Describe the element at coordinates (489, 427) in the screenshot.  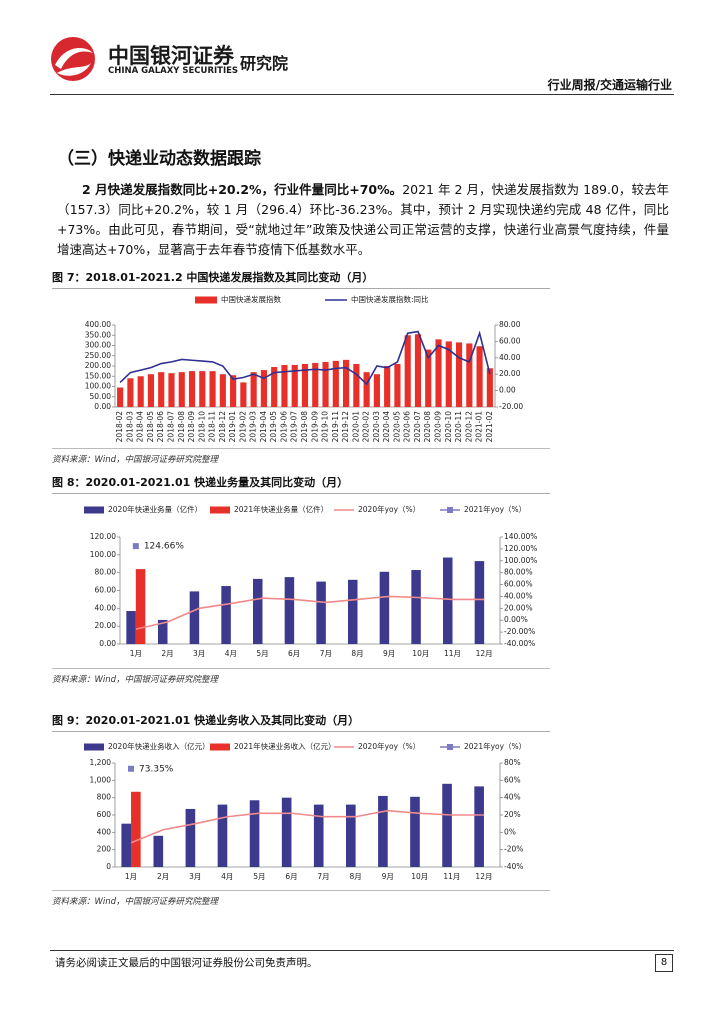
I see `x-tick-label: 2021-02` at that location.